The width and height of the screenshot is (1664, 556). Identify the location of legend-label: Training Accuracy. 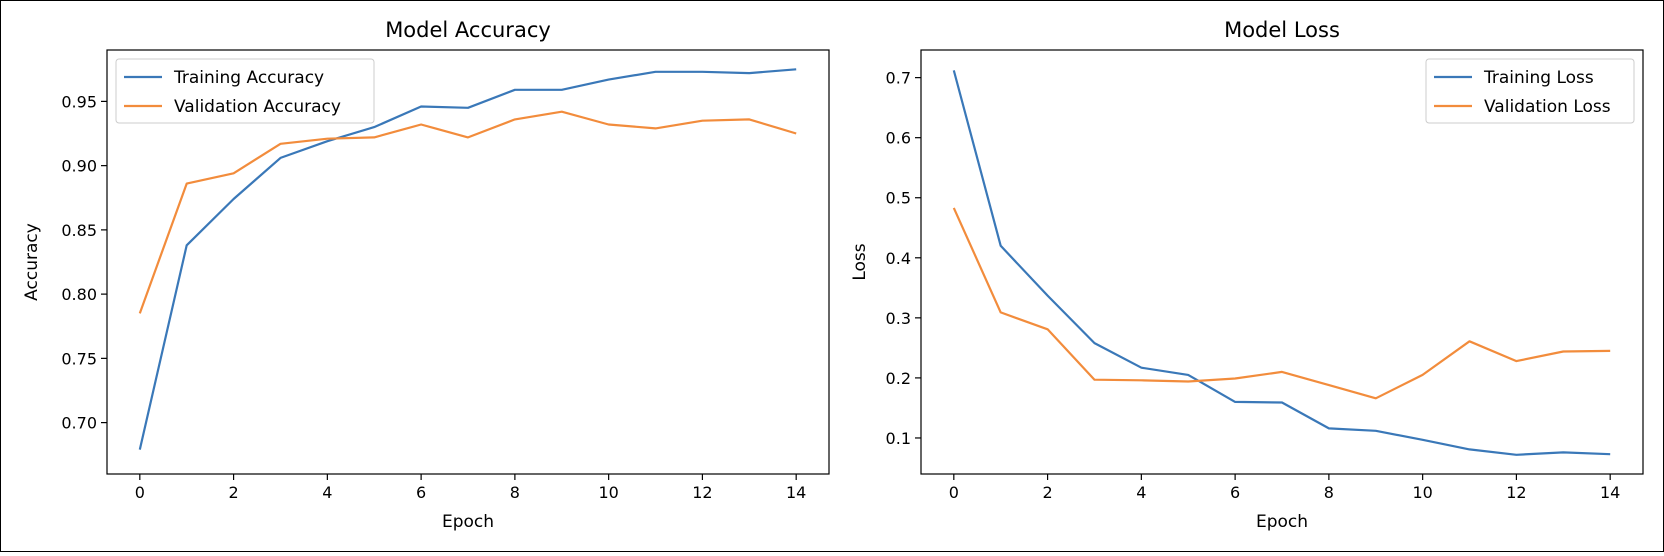
(248, 78).